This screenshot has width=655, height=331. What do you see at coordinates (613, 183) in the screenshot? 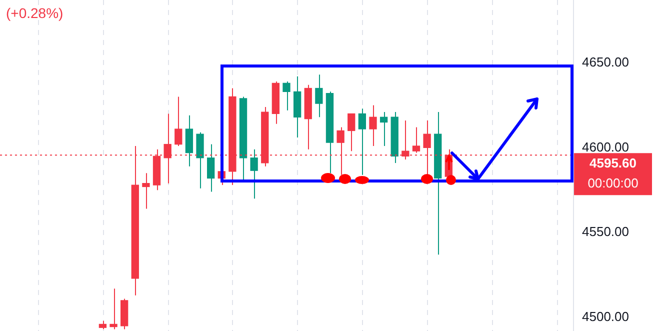
I see `text: 00:00:00` at bounding box center [613, 183].